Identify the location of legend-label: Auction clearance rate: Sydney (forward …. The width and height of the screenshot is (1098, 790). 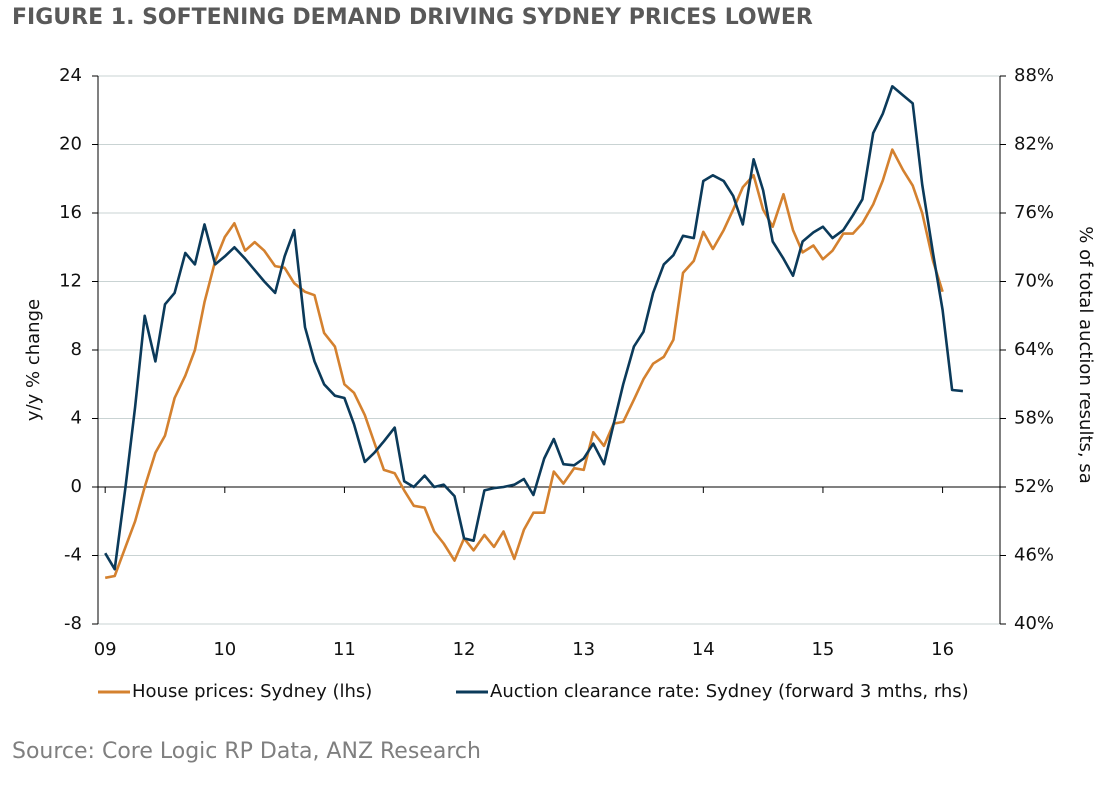
(729, 691).